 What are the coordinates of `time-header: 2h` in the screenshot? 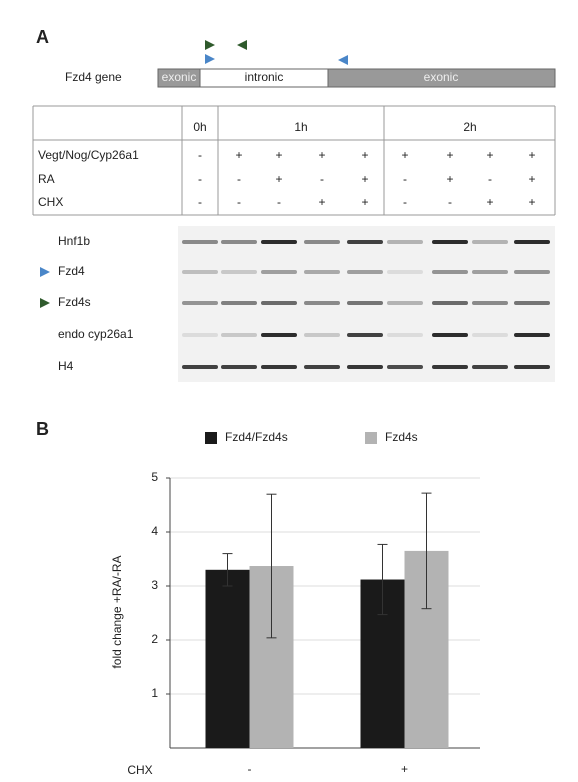 It's located at (469, 127).